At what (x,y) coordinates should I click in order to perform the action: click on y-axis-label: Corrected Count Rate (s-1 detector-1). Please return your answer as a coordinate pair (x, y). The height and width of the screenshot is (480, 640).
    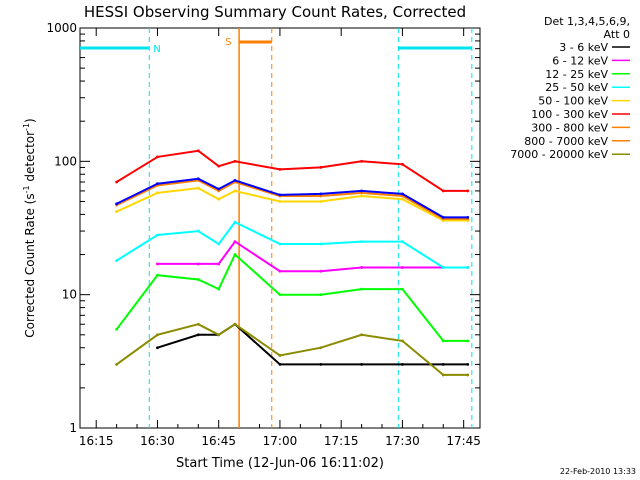
    Looking at the image, I should click on (29, 227).